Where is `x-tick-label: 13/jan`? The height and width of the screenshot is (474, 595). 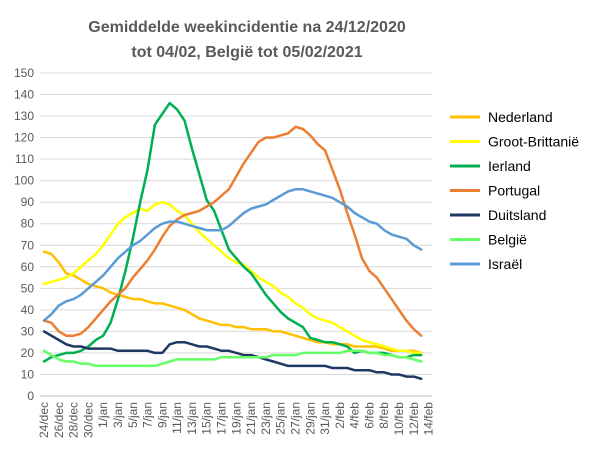 x-tick-label: 13/jan is located at coordinates (192, 418).